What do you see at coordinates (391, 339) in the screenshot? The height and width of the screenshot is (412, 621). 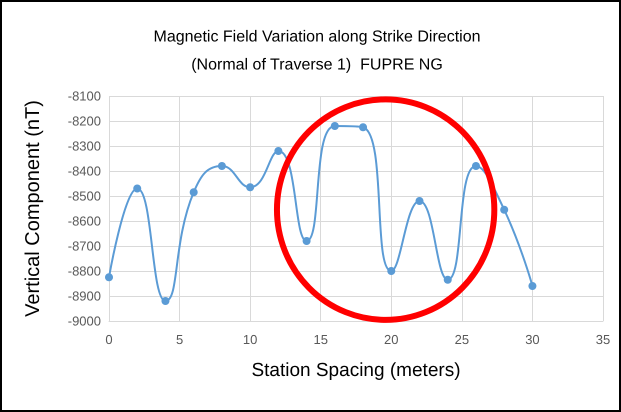 I see `x-tick-label: 20` at bounding box center [391, 339].